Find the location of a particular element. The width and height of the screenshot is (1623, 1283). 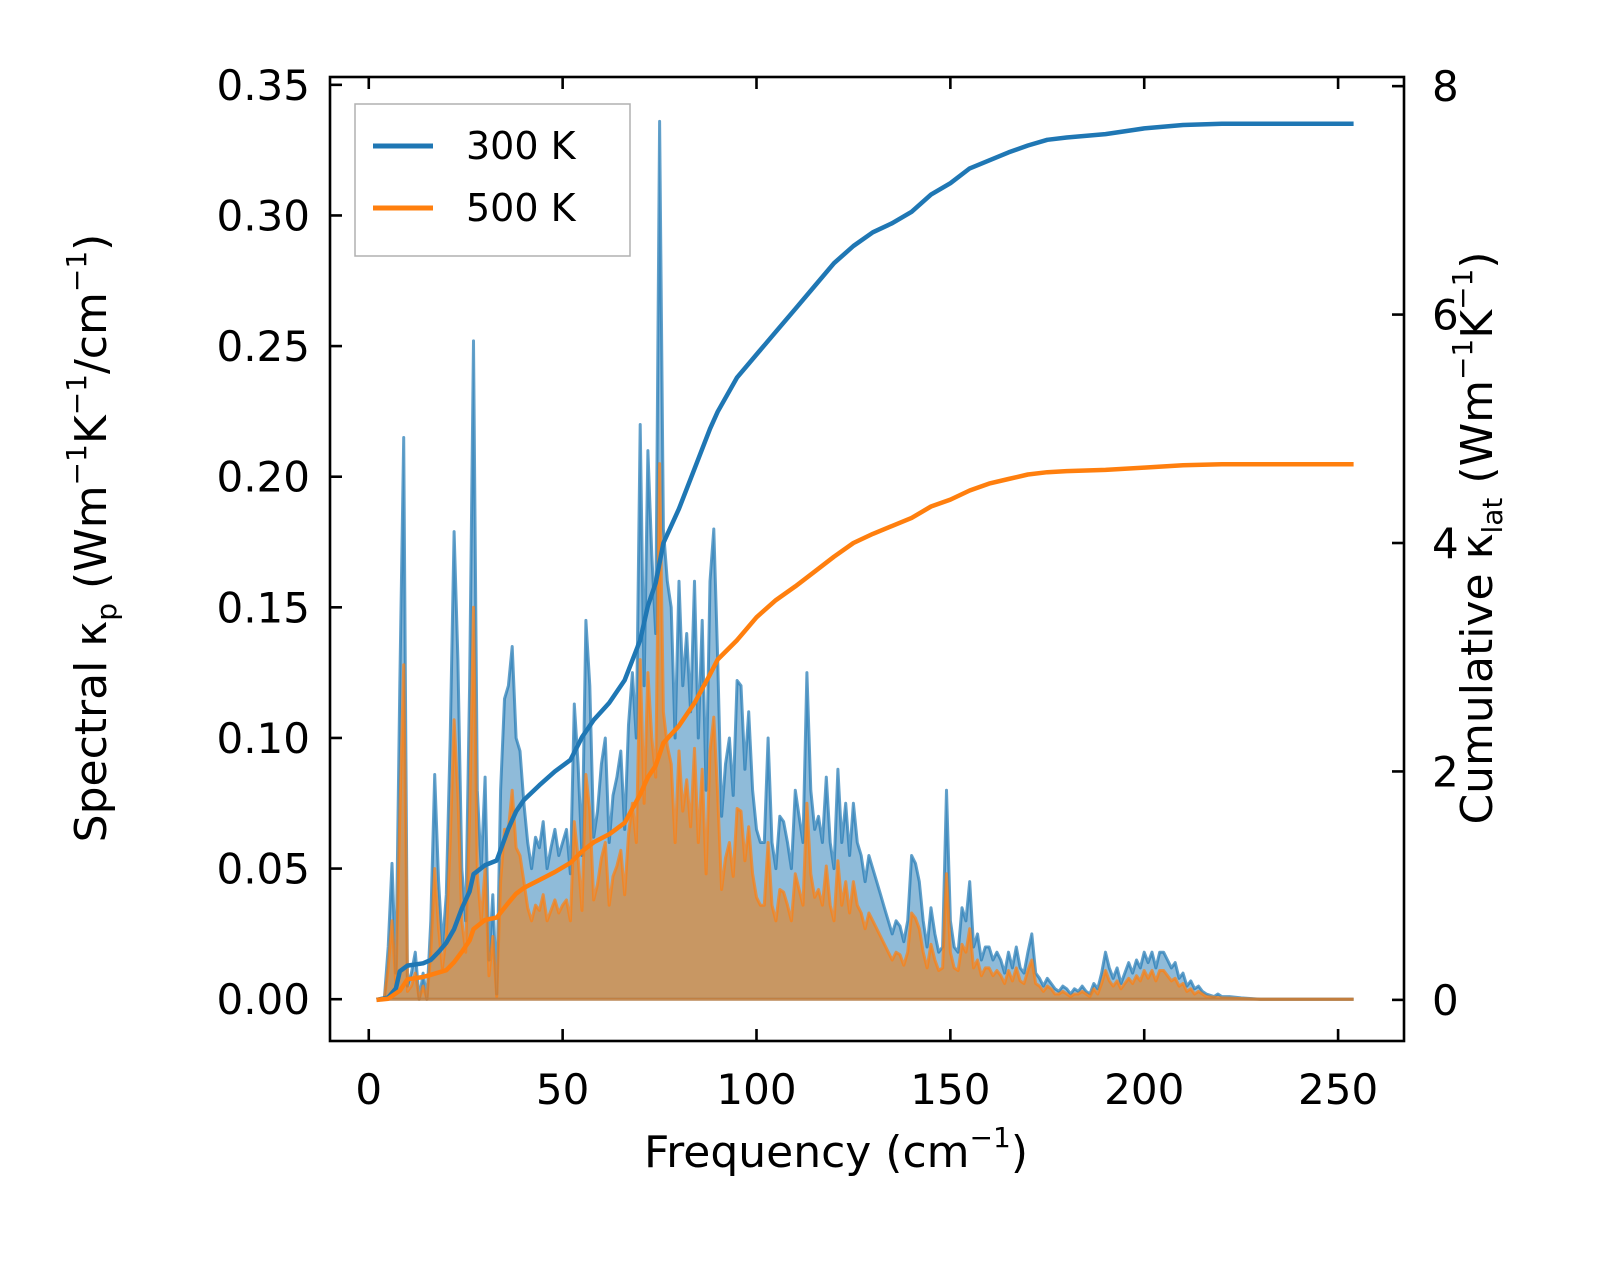

y-right-tick-label: 2 is located at coordinates (1445, 771).